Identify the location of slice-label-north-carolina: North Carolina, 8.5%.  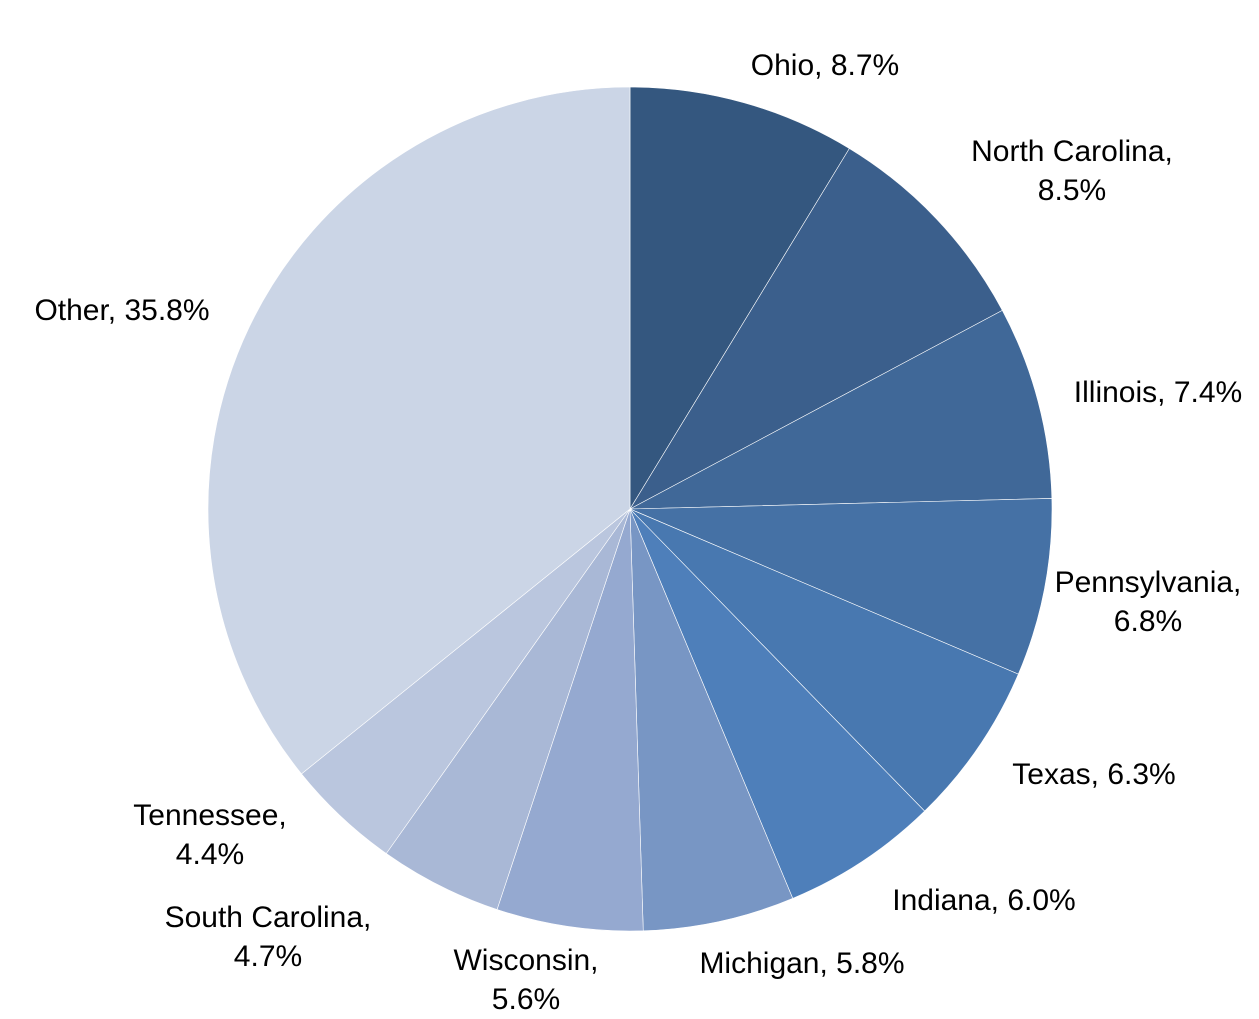
(1072, 171).